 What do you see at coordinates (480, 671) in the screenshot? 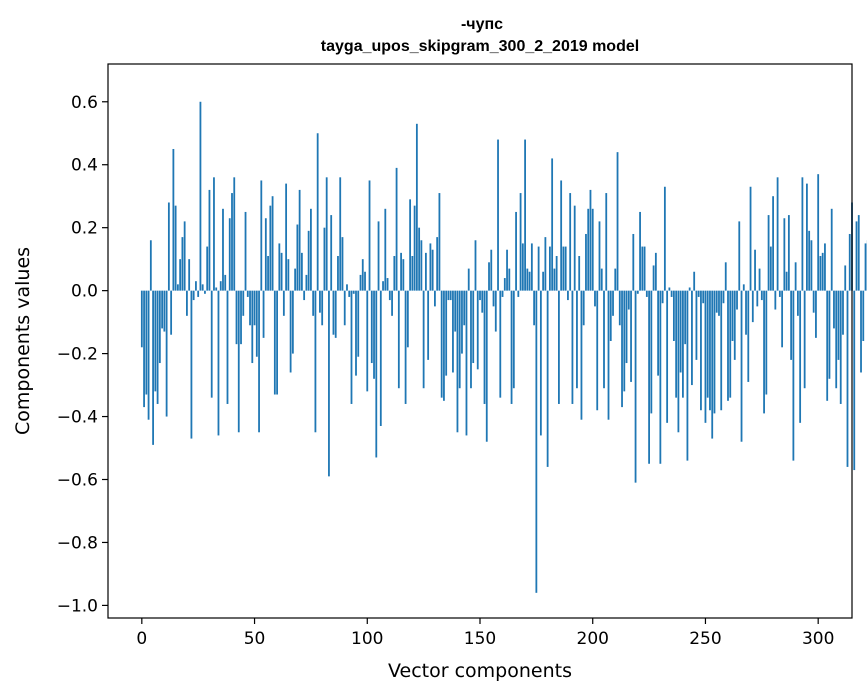
I see `x-axis-label: Vector components` at bounding box center [480, 671].